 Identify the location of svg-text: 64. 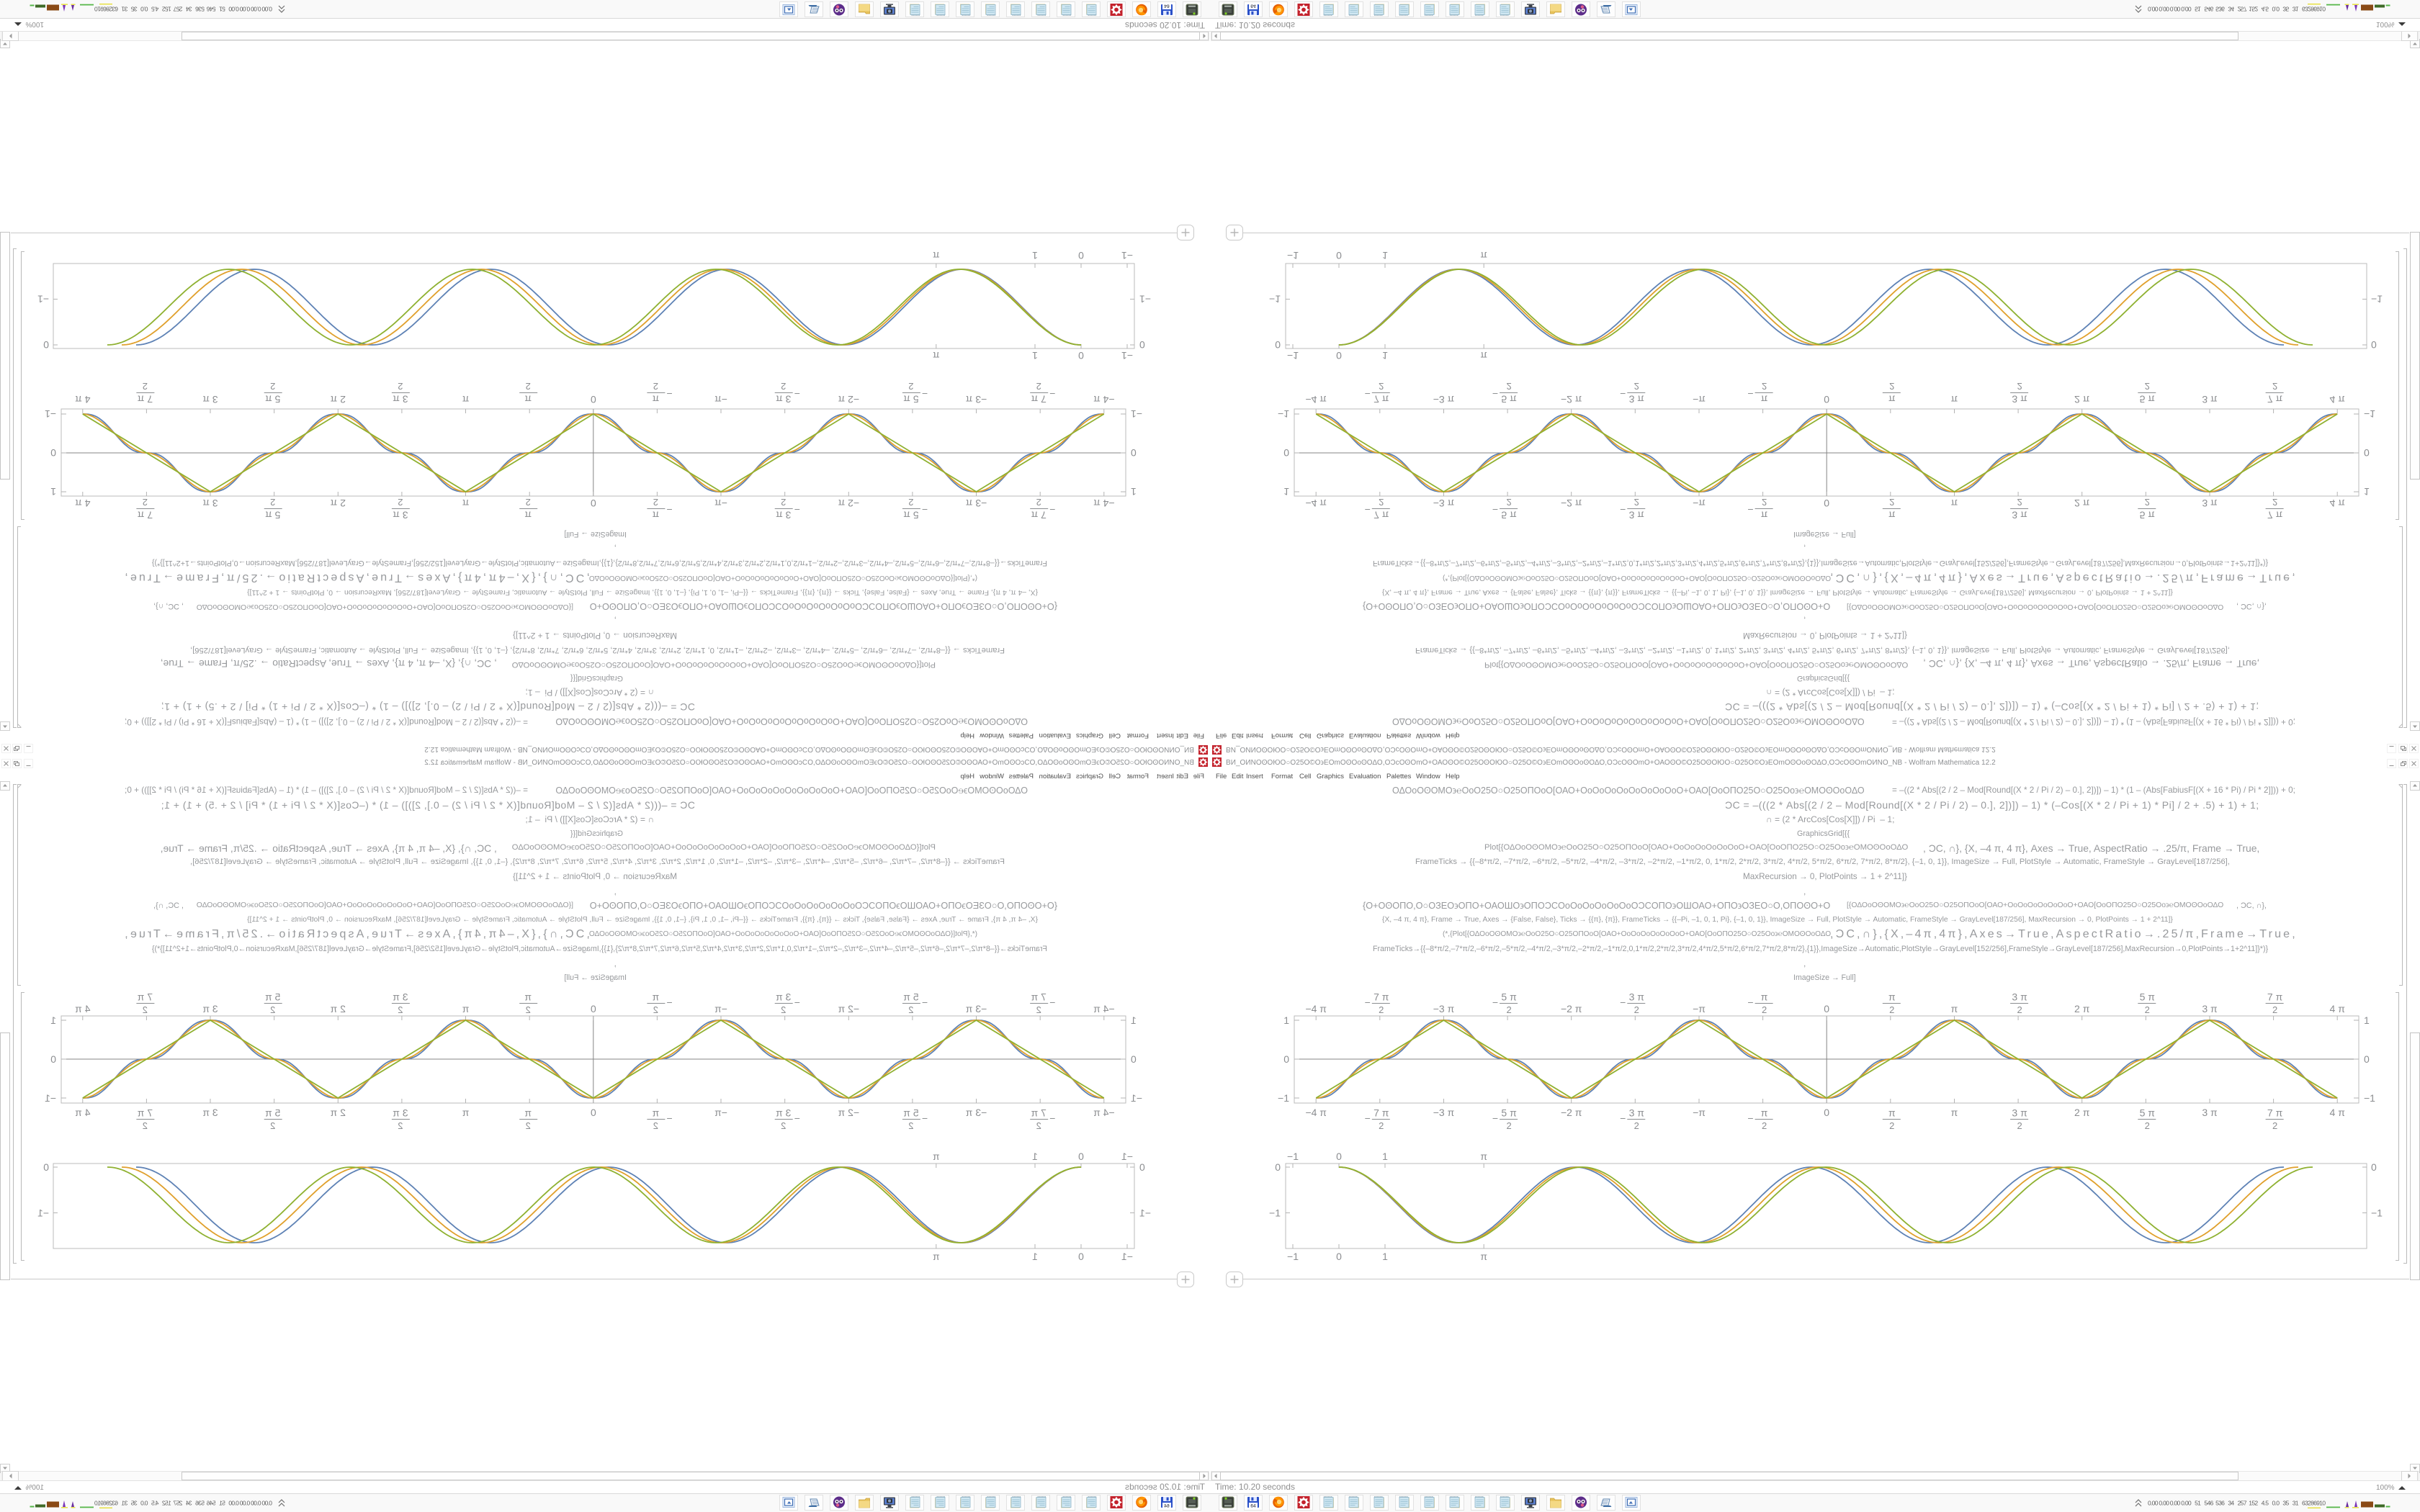
(1167, 6).